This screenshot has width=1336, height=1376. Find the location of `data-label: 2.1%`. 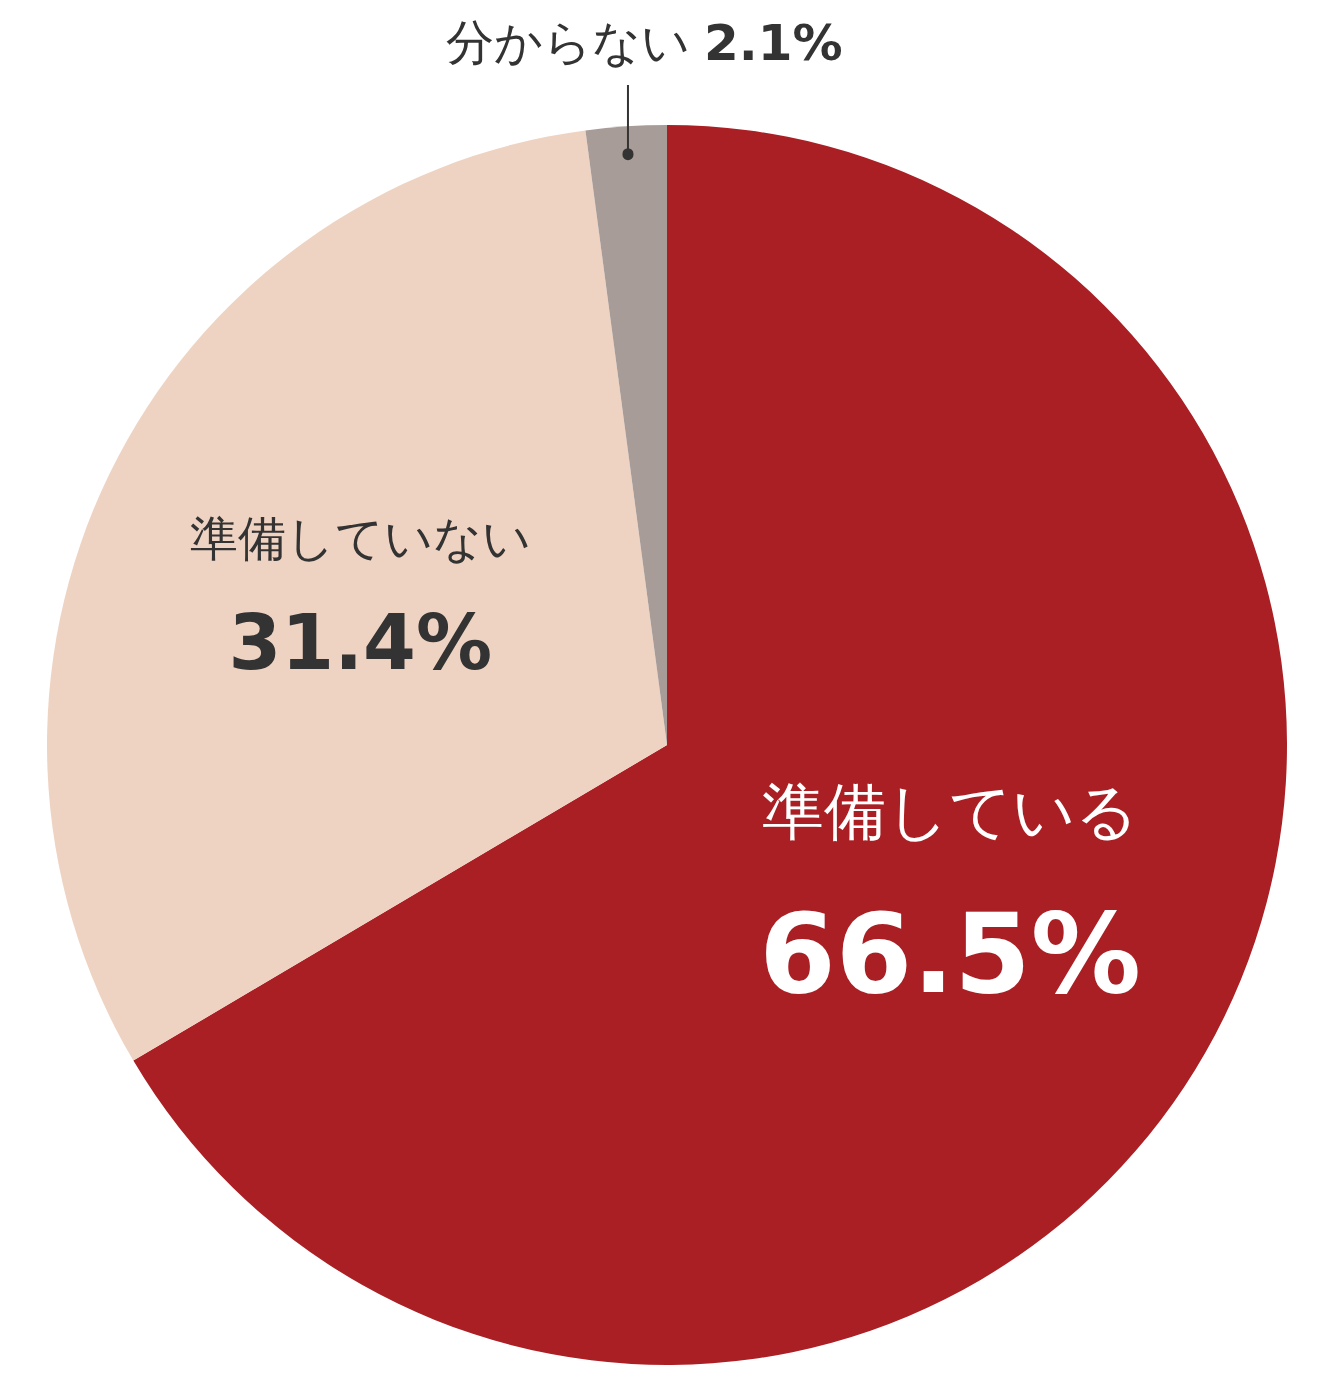

data-label: 2.1% is located at coordinates (773, 43).